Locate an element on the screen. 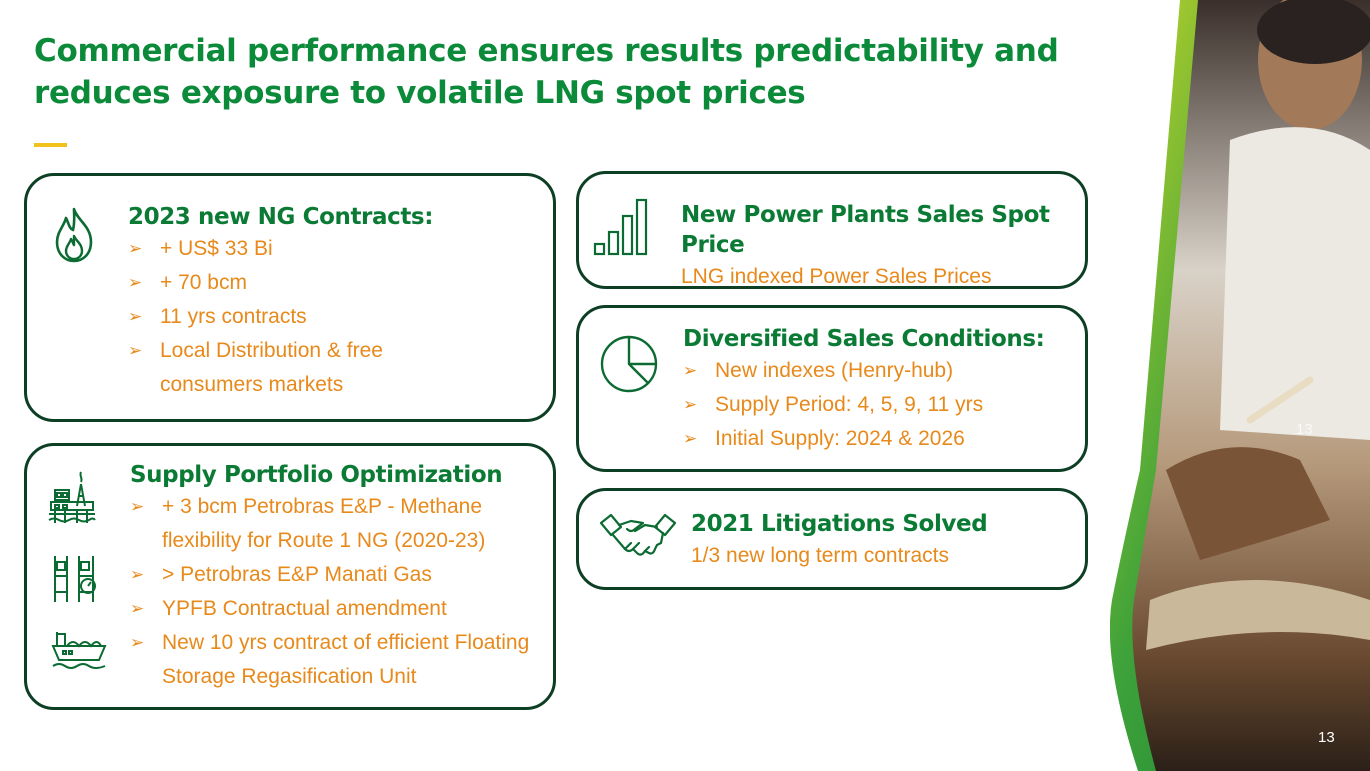  list-item: ➢ YPFB Contractual amendment is located at coordinates (340, 609).